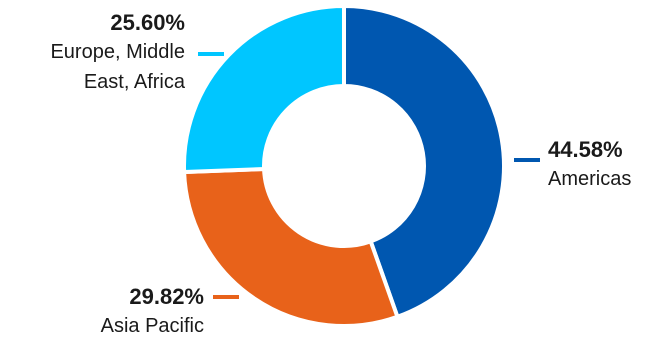  What do you see at coordinates (147, 22) in the screenshot?
I see `value-label-emea: 25.60%` at bounding box center [147, 22].